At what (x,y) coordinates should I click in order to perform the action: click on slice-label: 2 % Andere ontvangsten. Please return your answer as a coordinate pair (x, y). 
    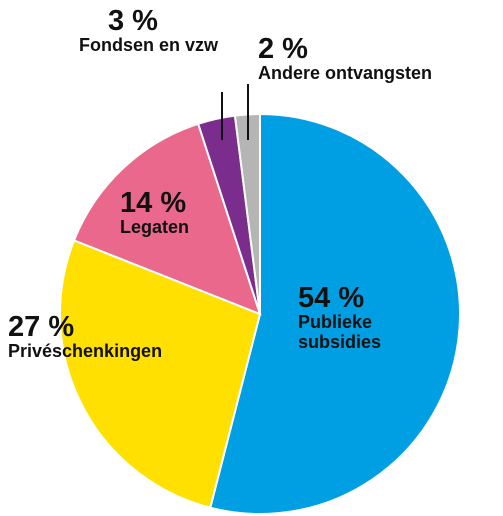
    Looking at the image, I should click on (380, 59).